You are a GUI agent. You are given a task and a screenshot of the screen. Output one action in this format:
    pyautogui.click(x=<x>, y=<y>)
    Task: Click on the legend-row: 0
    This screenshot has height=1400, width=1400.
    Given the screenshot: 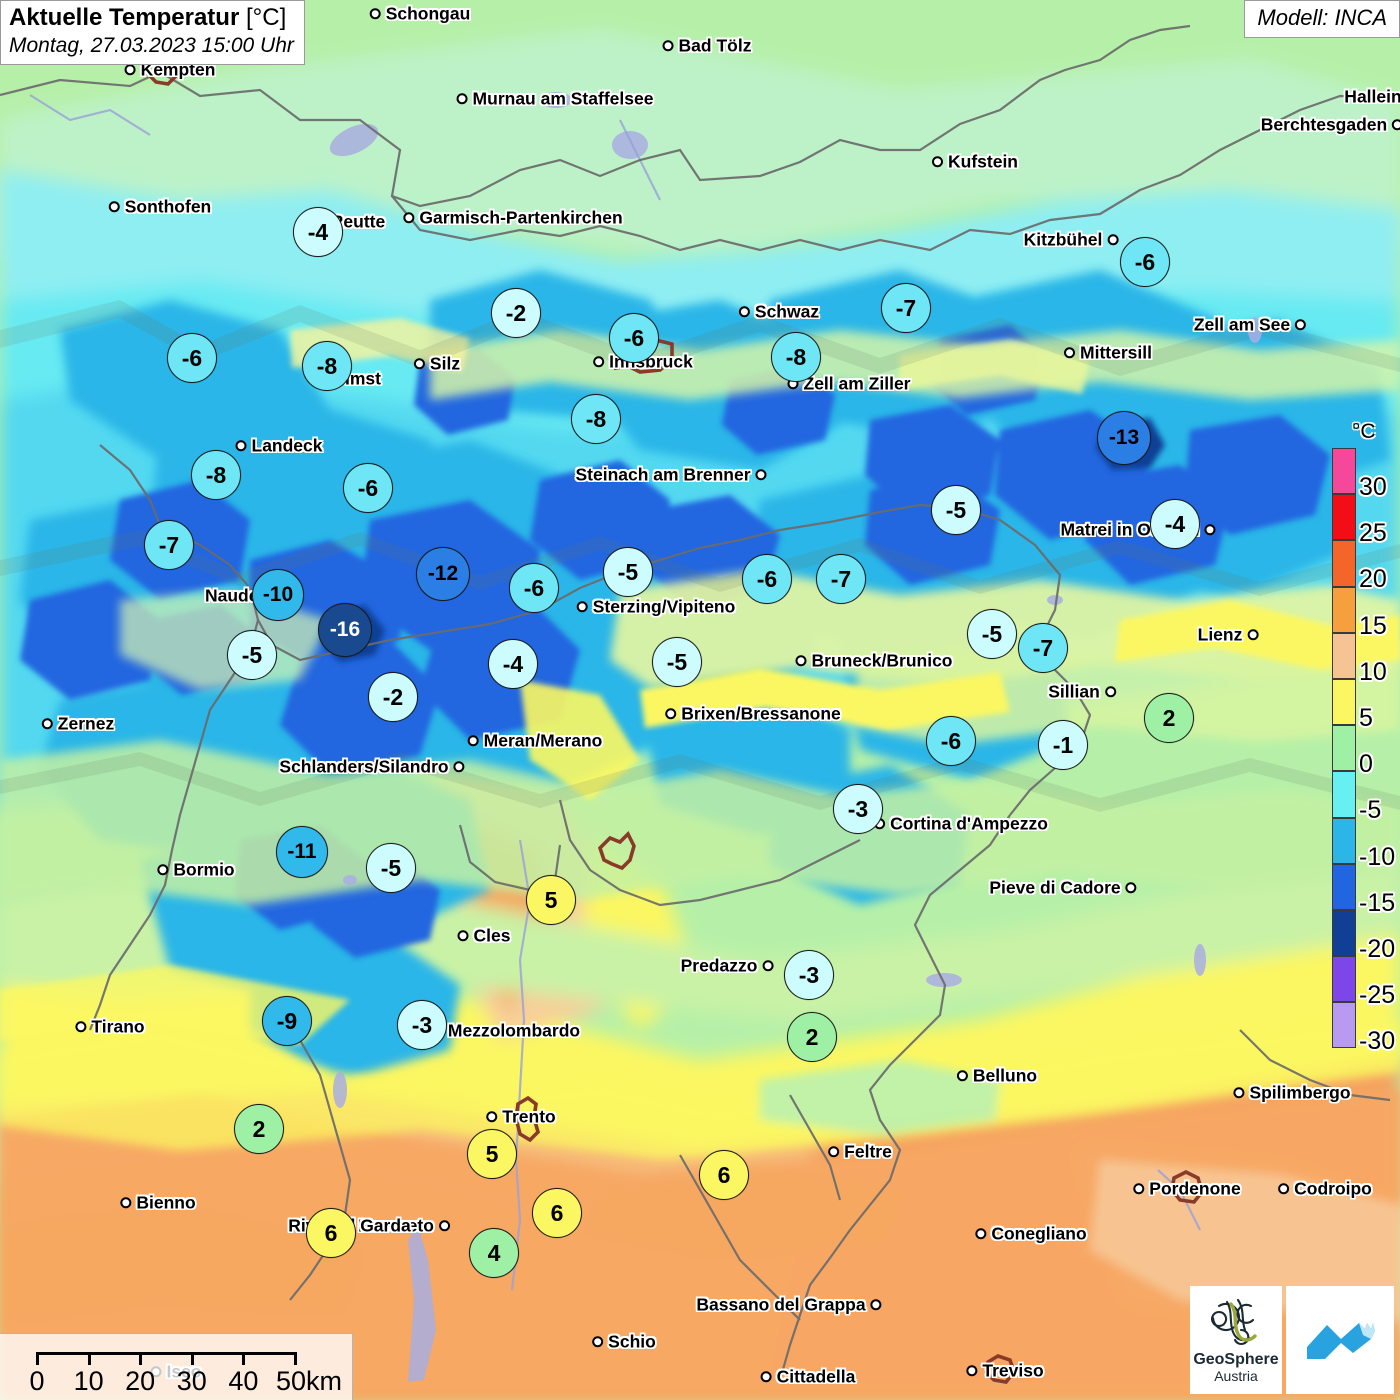 What is the action you would take?
    pyautogui.click(x=1363, y=751)
    